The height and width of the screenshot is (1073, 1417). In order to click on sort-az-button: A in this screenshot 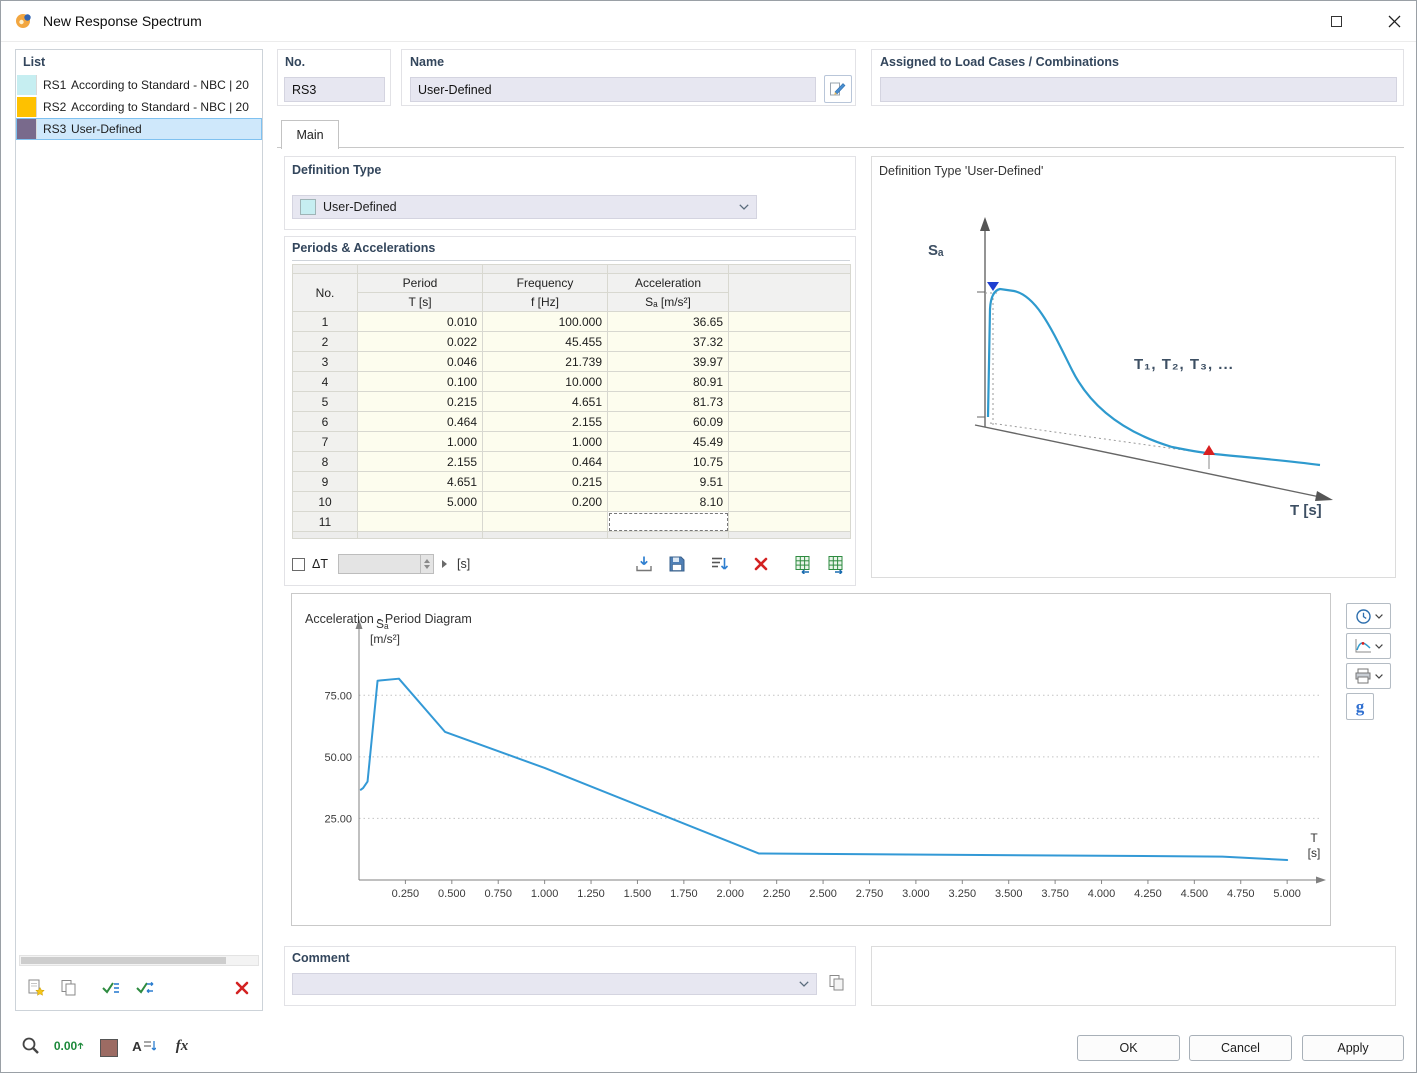, I will do `click(144, 1046)`.